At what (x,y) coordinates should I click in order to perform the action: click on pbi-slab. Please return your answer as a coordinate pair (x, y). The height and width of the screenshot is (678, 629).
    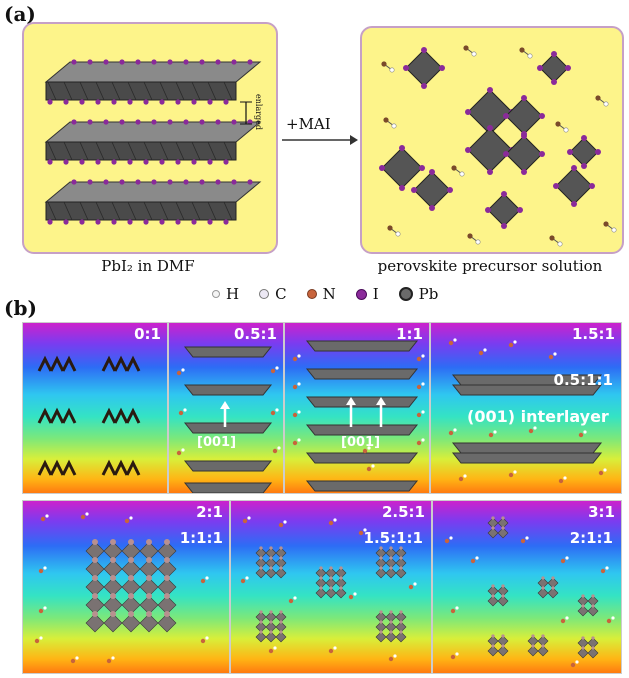
    Looking at the image, I should click on (362, 430).